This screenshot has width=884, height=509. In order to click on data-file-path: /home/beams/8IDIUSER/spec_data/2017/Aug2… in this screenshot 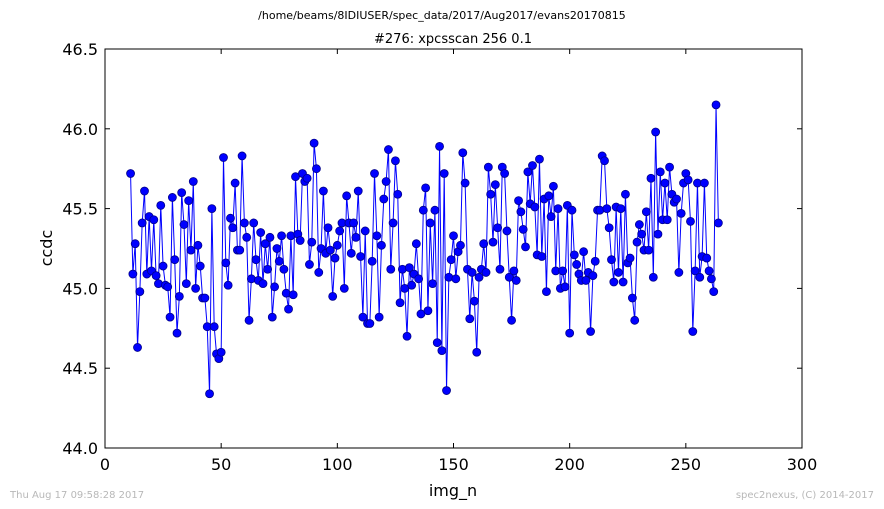, I will do `click(442, 15)`.